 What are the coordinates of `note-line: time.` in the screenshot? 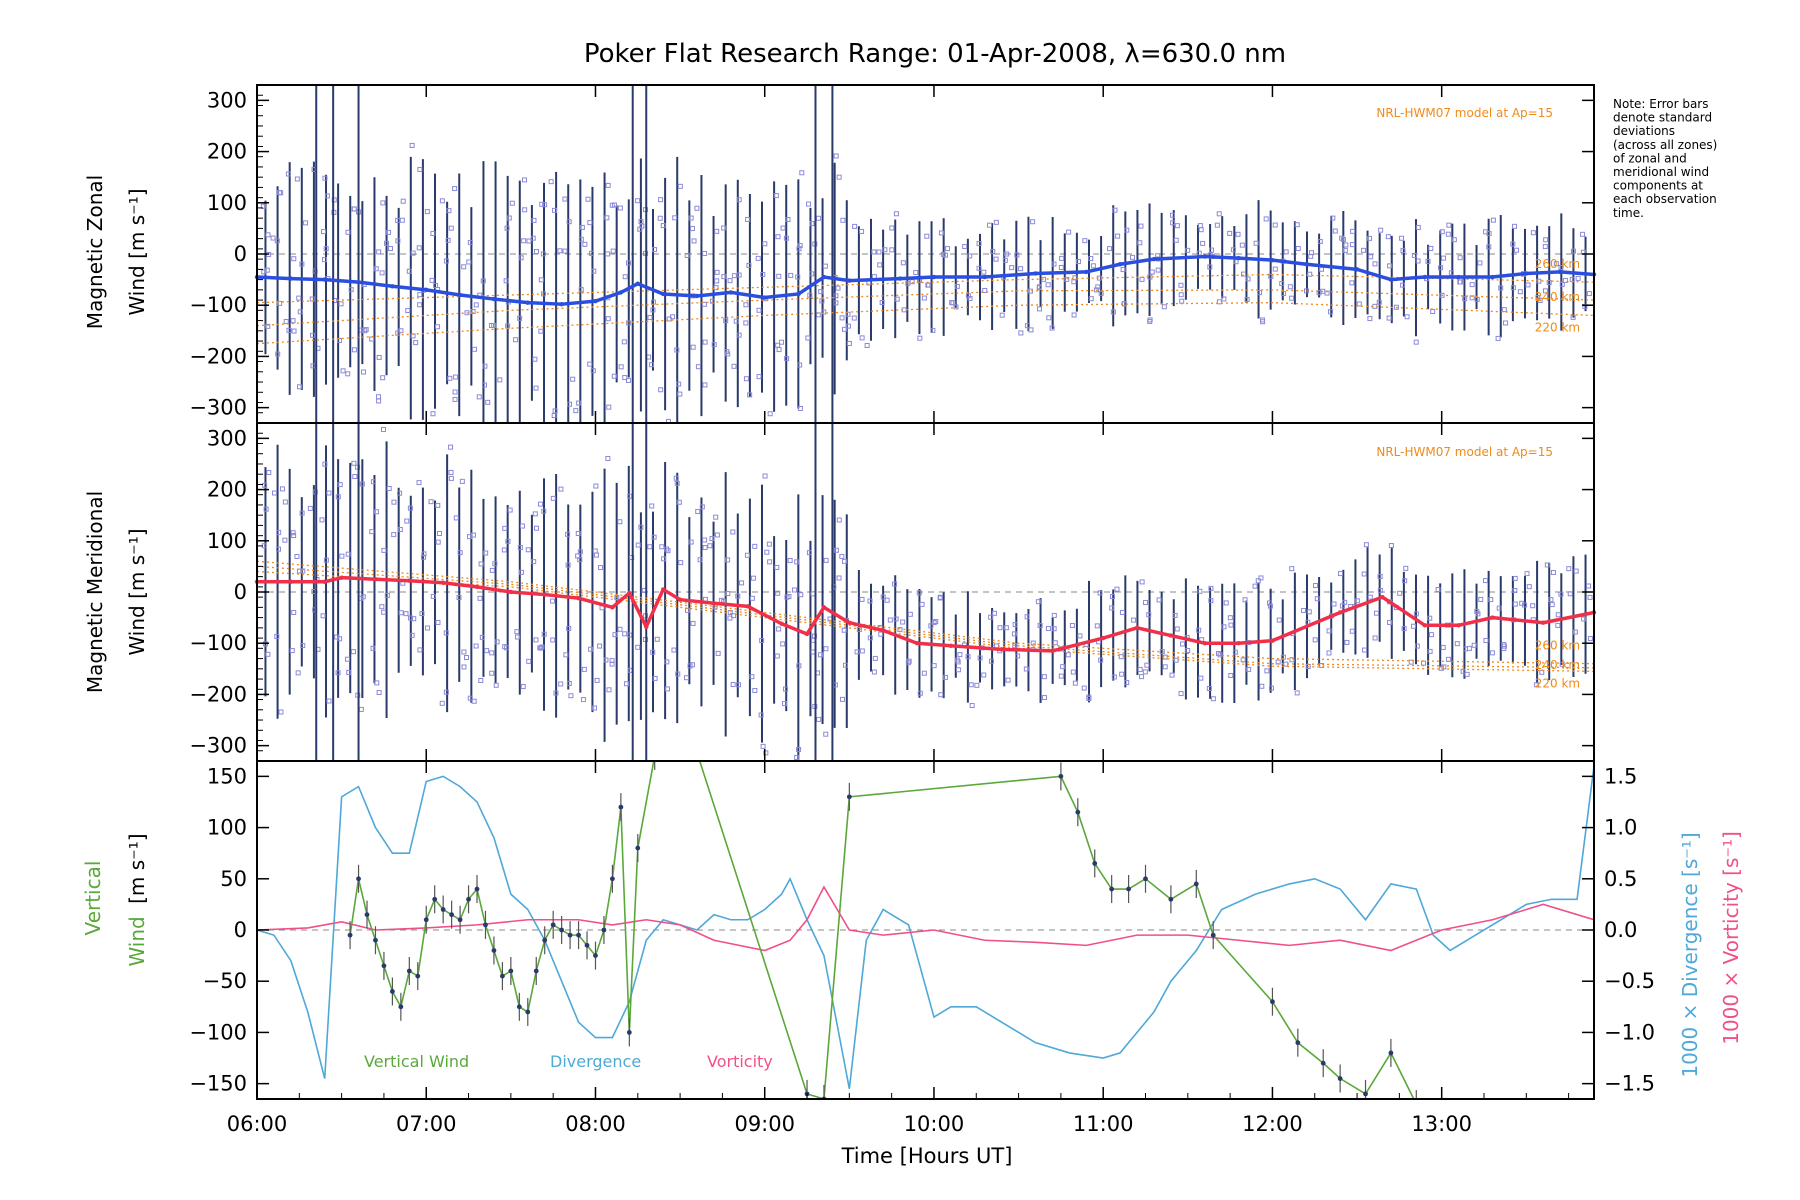 It's located at (1628, 213).